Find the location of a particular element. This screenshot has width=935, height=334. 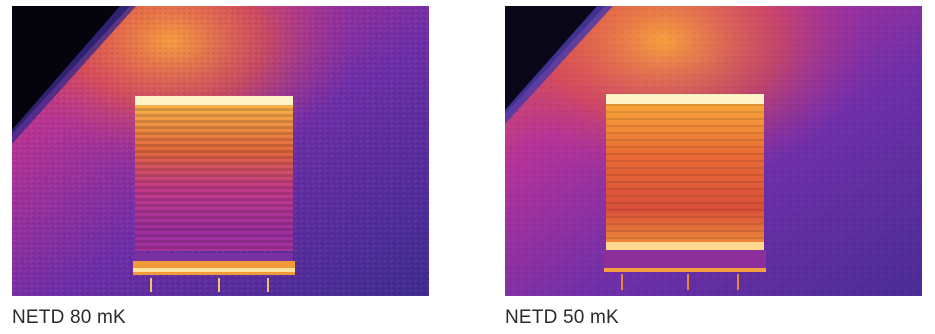

window-sill is located at coordinates (685, 260).